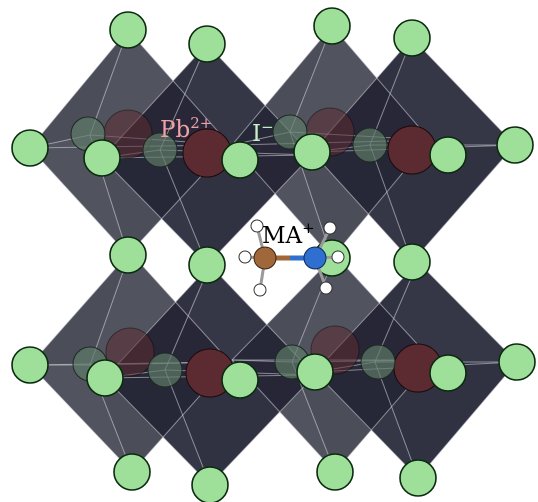 The image size is (538, 502). What do you see at coordinates (267, 127) in the screenshot?
I see `iodide-ion-label-charge: −` at bounding box center [267, 127].